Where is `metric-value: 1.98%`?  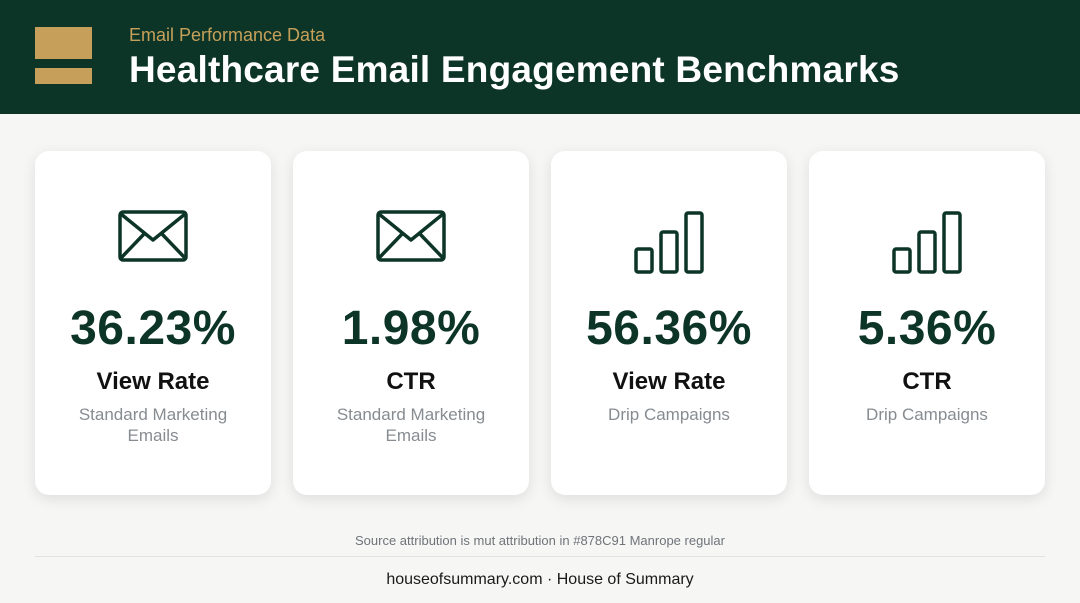 metric-value: 1.98% is located at coordinates (411, 328).